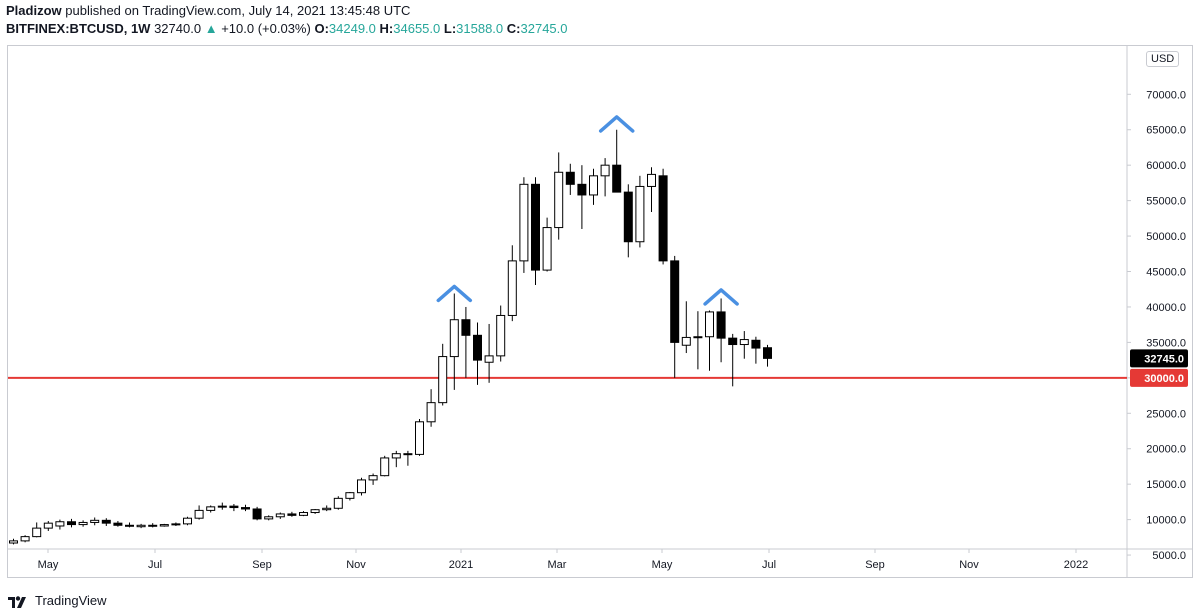  Describe the element at coordinates (1166, 95) in the screenshot. I see `y-tick-label: 70000.0` at that location.